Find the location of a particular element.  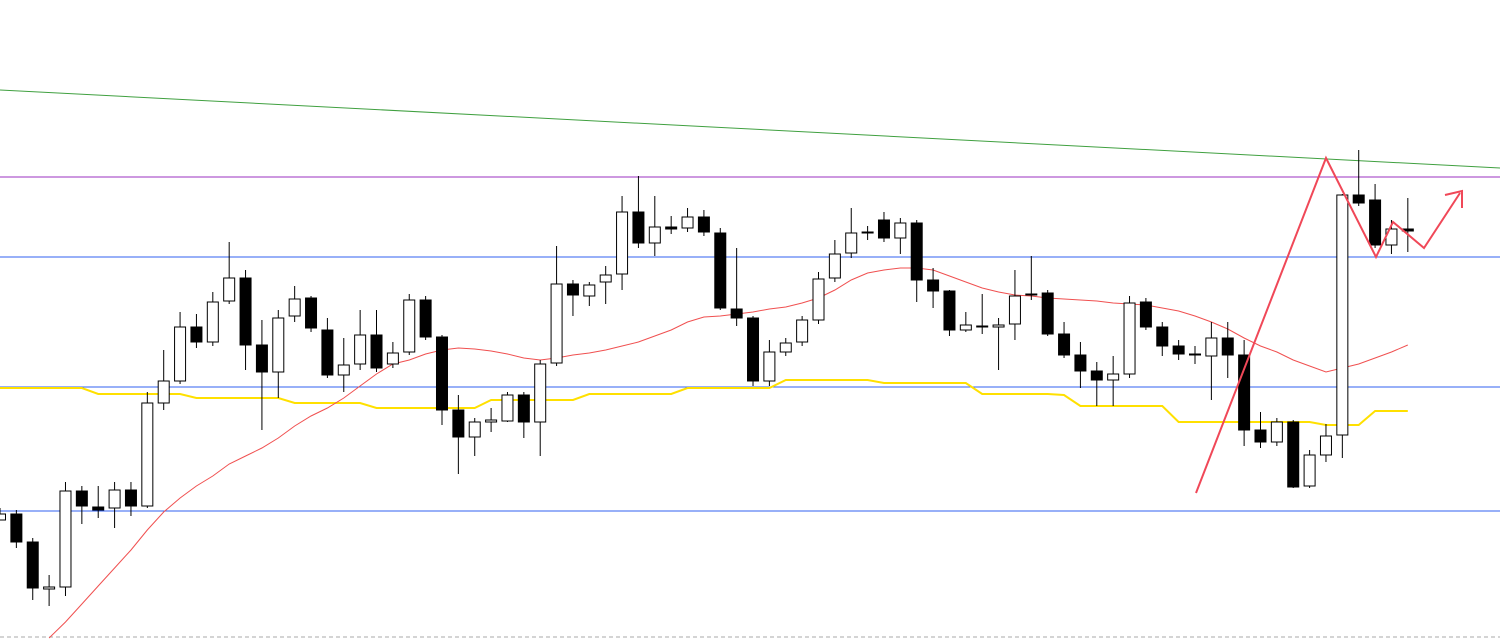

zigzag-arrow is located at coordinates (1328, 324).